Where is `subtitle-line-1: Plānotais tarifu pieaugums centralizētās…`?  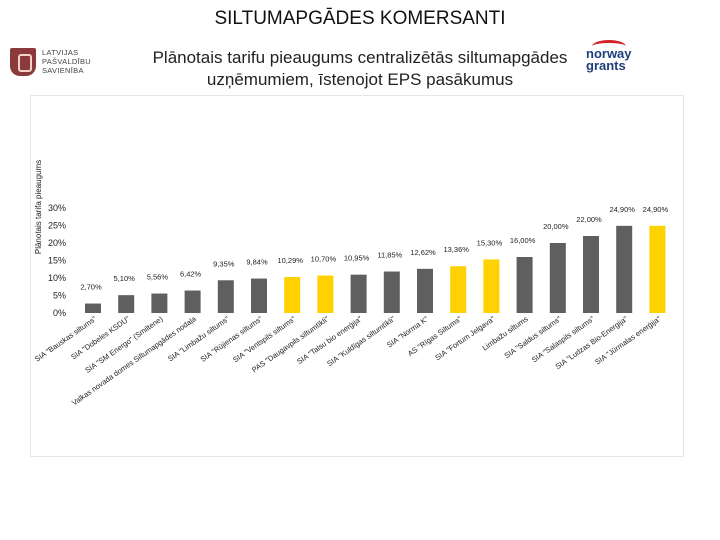 subtitle-line-1: Plānotais tarifu pieaugums centralizētās… is located at coordinates (360, 57).